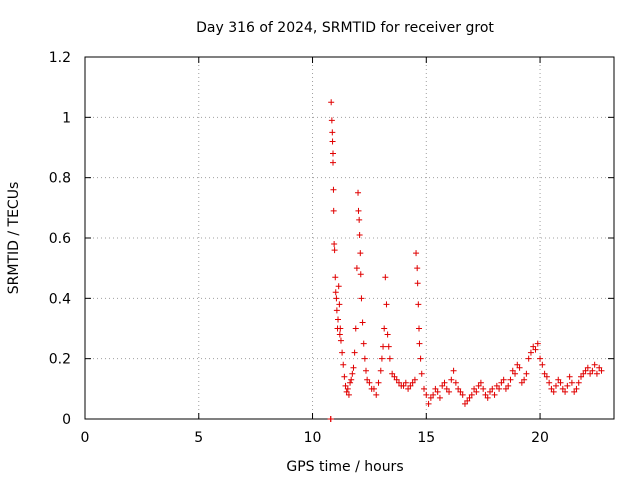  Describe the element at coordinates (66, 420) in the screenshot. I see `y-tick-label: 0` at that location.